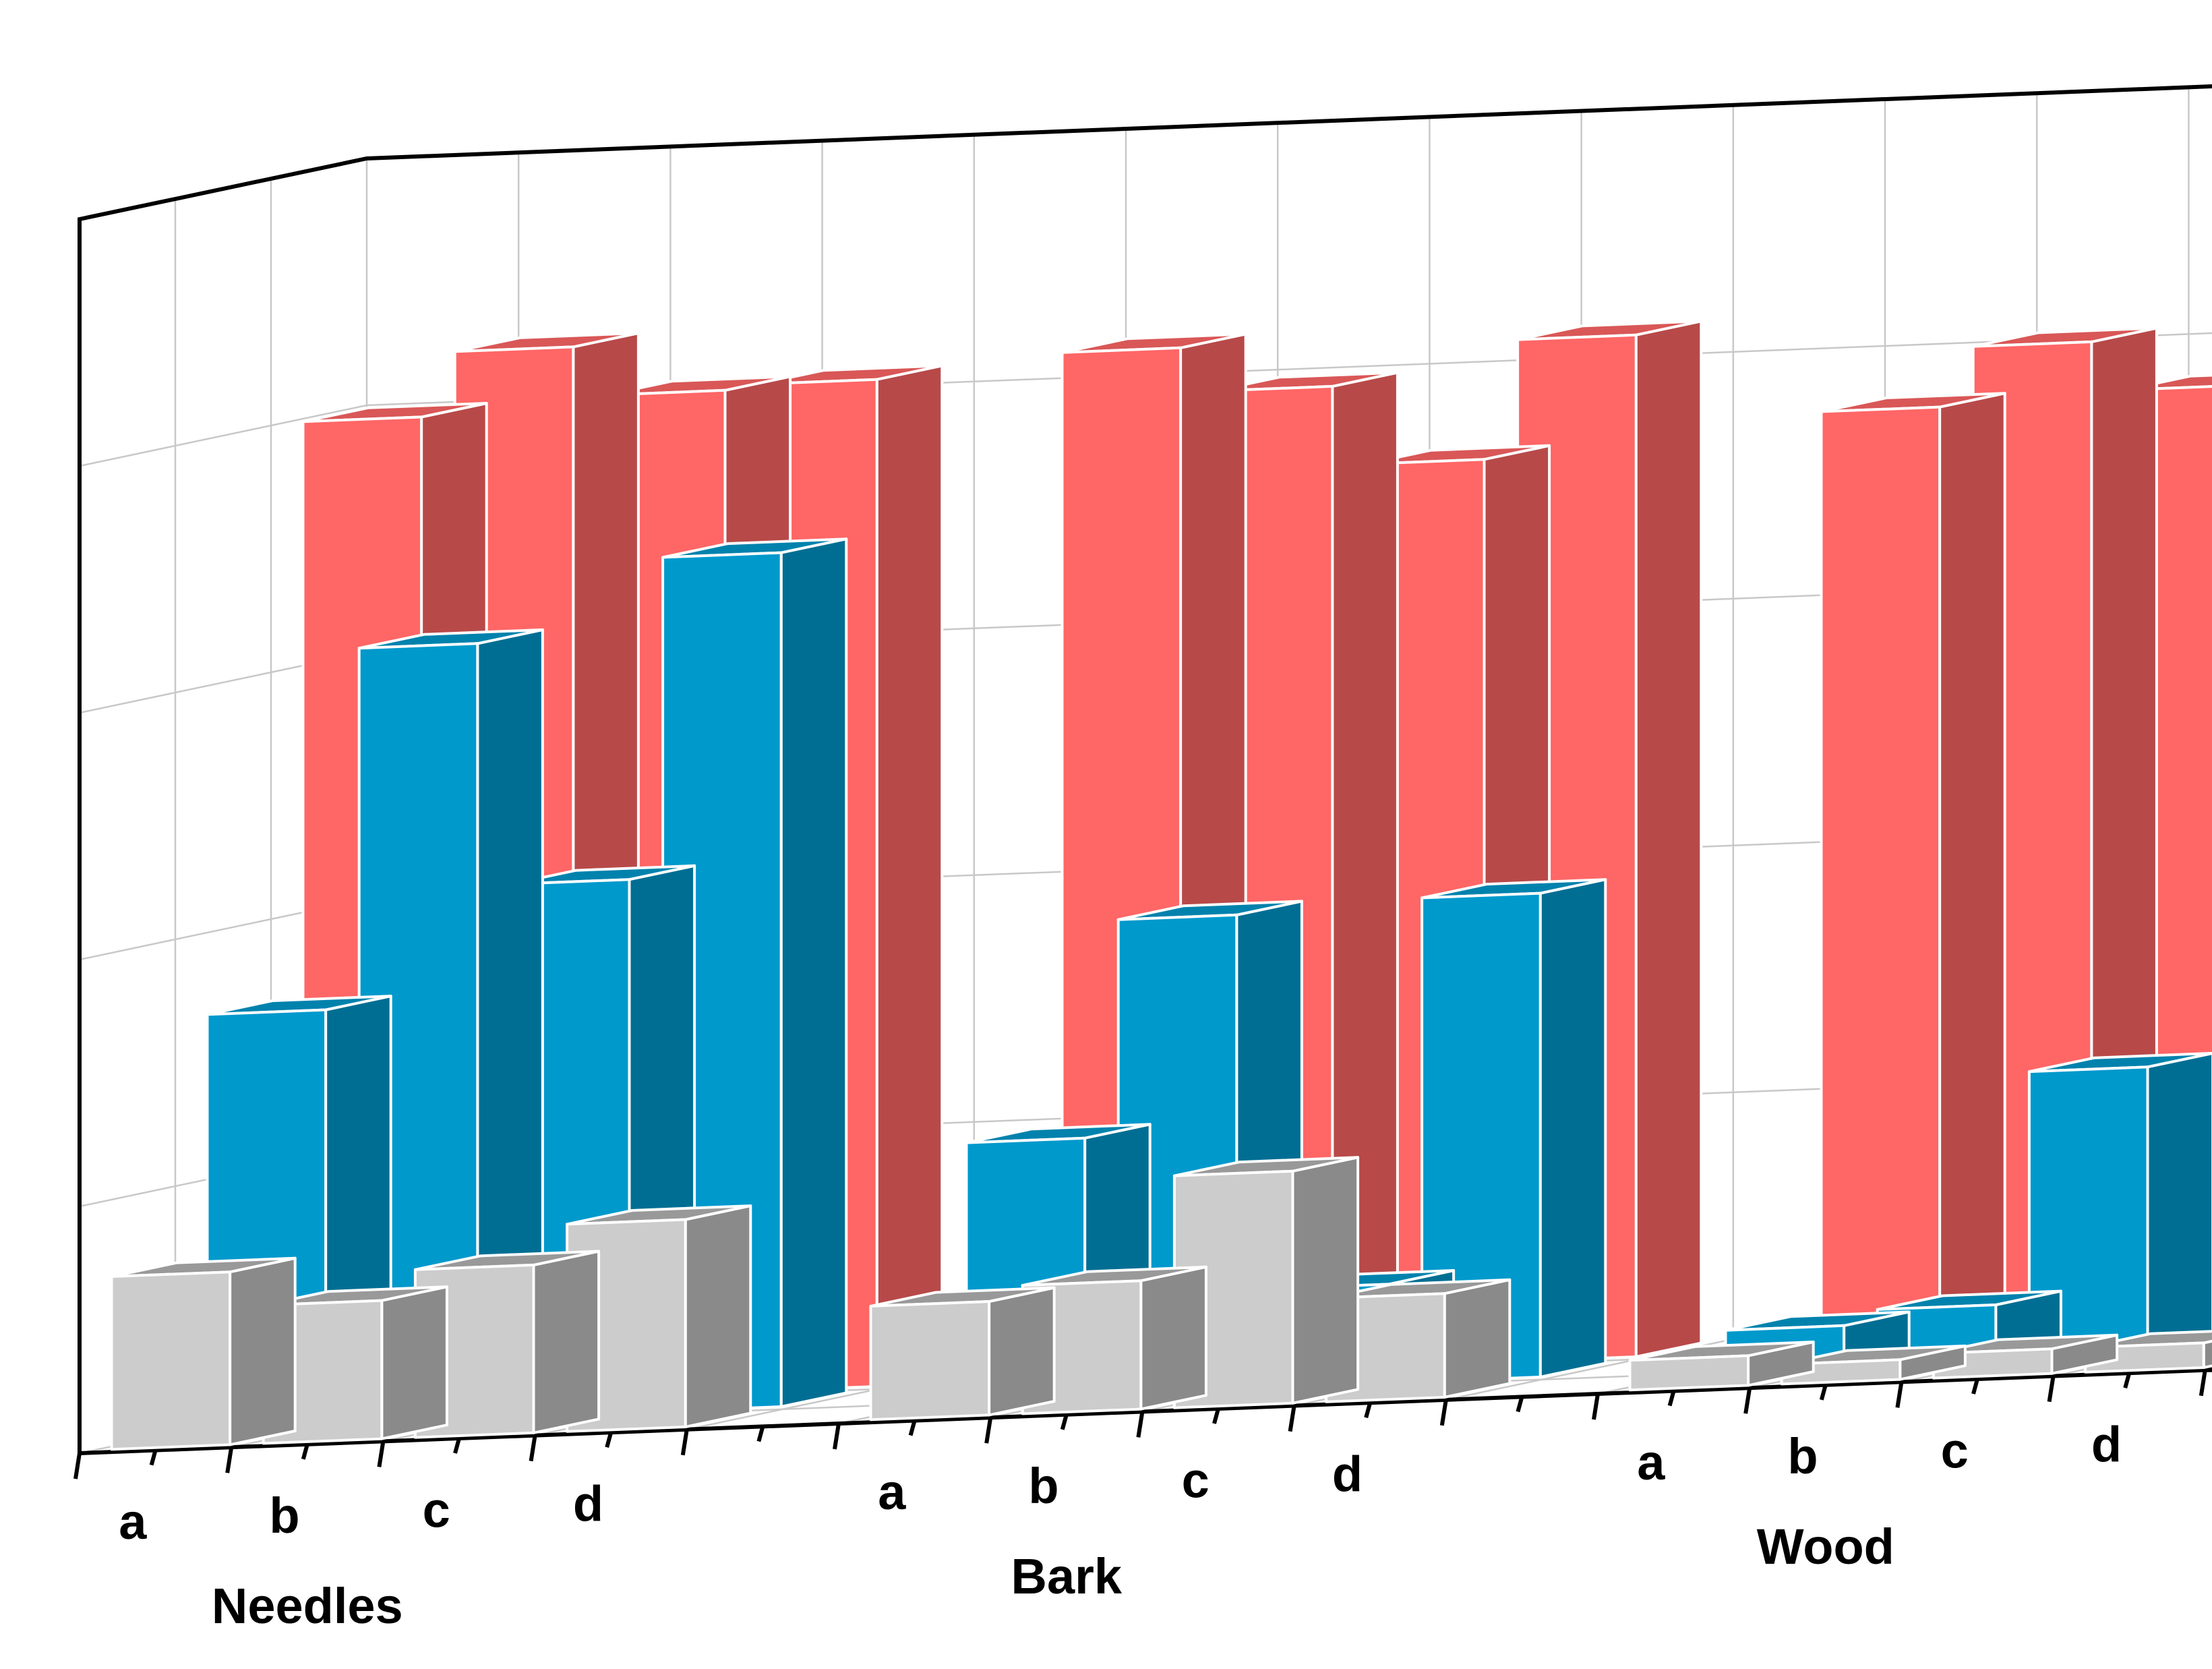 This screenshot has width=2212, height=1669. Describe the element at coordinates (307, 1606) in the screenshot. I see `x-group-label: Needles` at that location.